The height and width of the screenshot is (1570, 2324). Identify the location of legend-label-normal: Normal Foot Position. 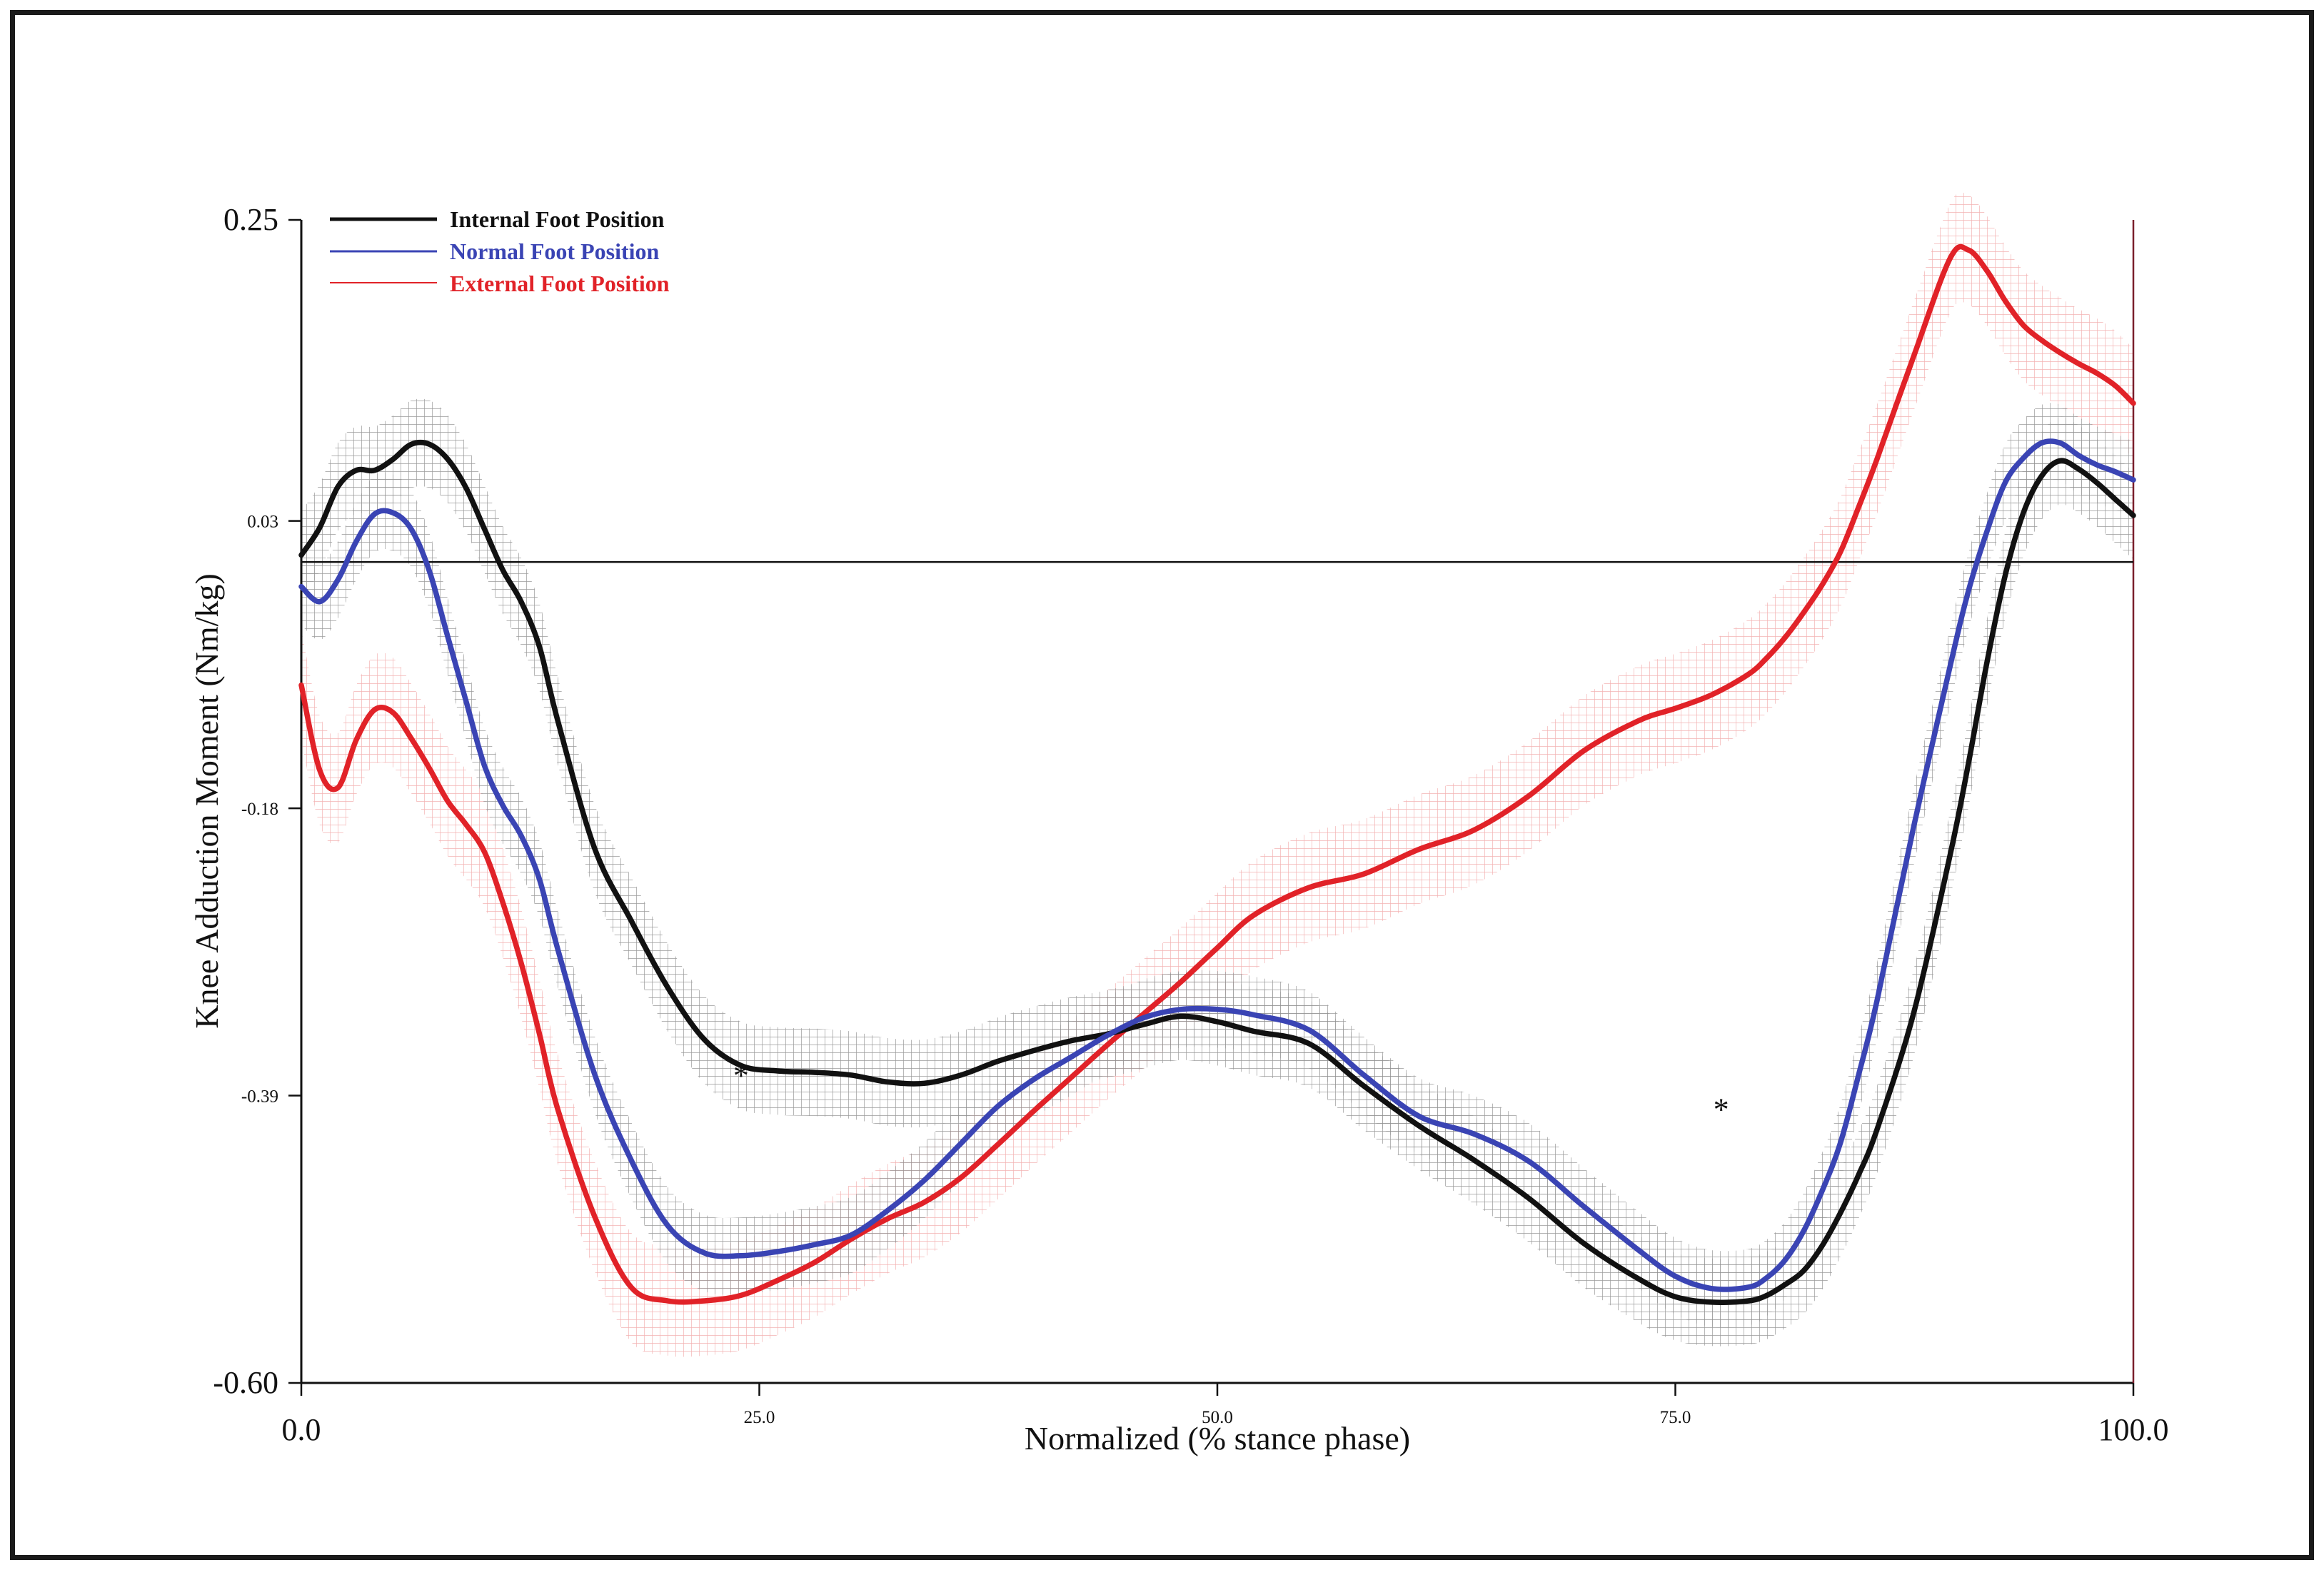
(555, 251).